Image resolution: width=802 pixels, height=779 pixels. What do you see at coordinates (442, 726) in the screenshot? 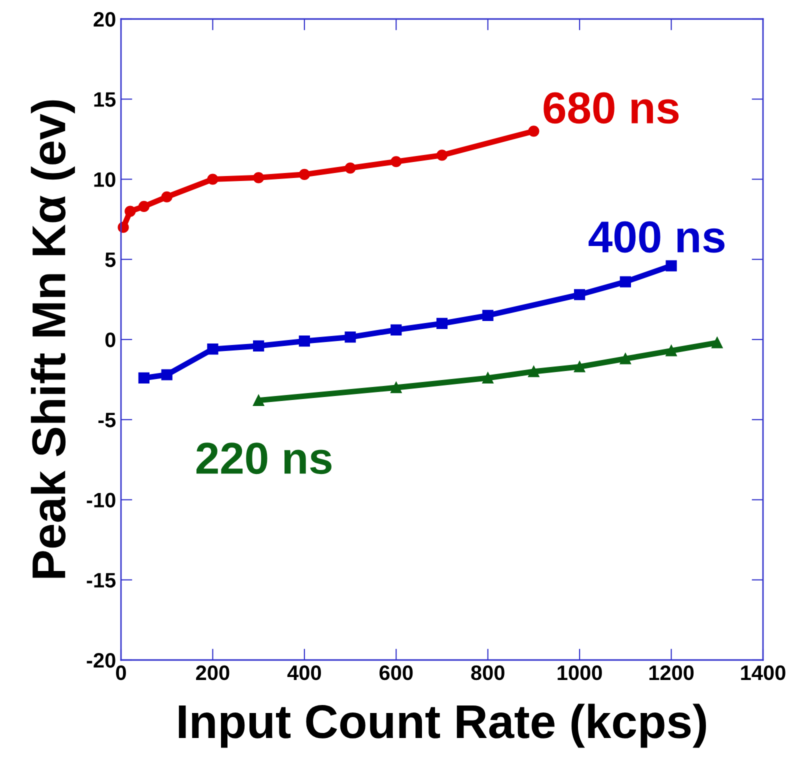
I see `x-axis-title: Input Count Rate (kcps)` at bounding box center [442, 726].